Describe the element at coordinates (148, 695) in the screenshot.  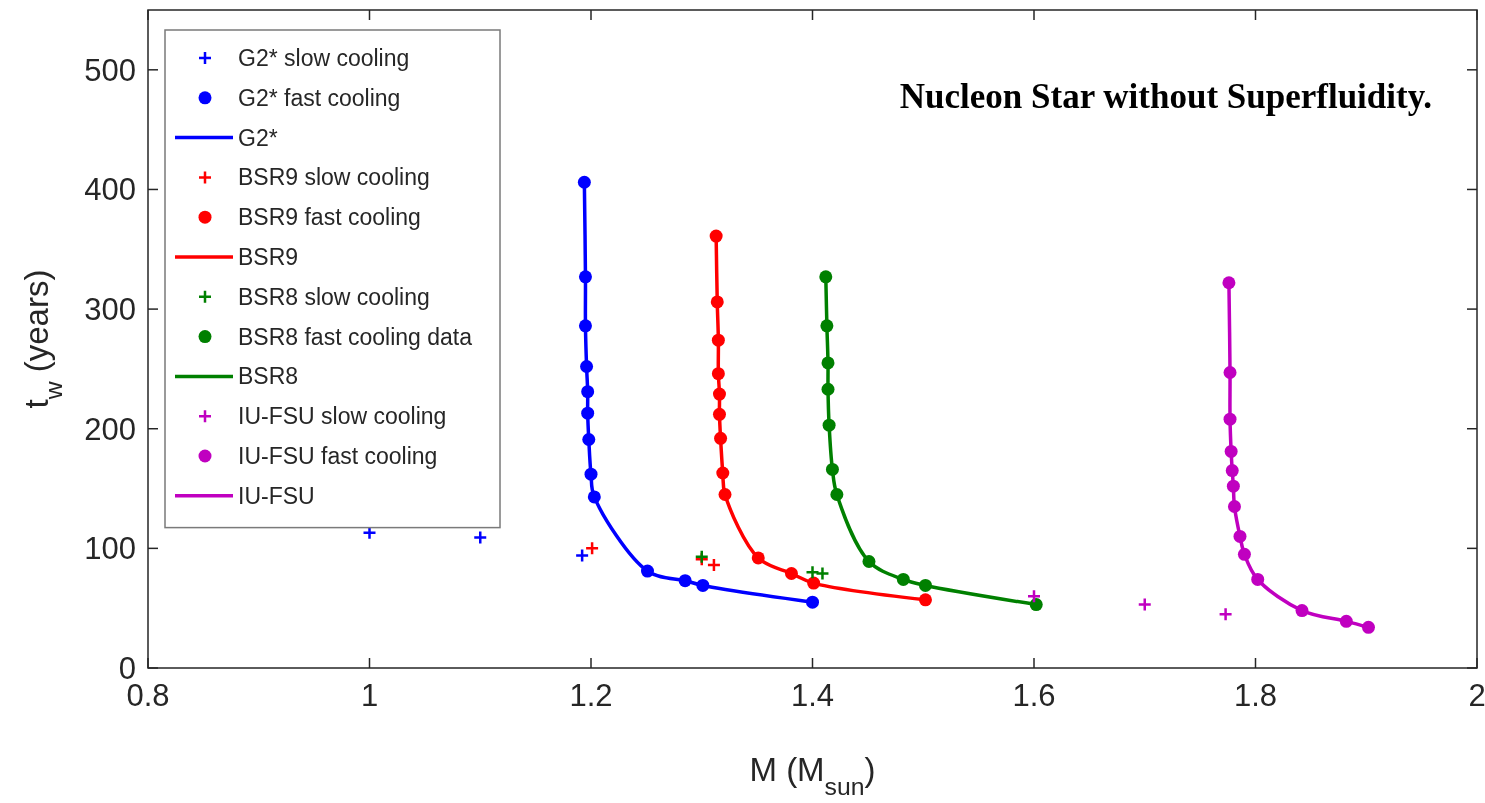
I see `x-tick-label: 0.8` at that location.